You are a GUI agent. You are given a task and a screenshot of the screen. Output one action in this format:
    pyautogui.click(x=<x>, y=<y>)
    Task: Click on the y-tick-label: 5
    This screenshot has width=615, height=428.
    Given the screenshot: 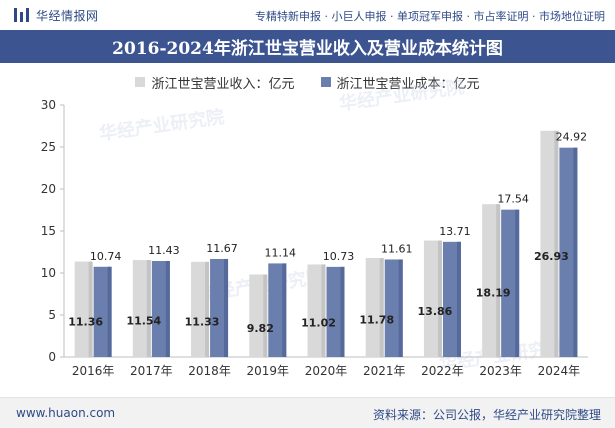 What is the action you would take?
    pyautogui.click(x=52, y=315)
    